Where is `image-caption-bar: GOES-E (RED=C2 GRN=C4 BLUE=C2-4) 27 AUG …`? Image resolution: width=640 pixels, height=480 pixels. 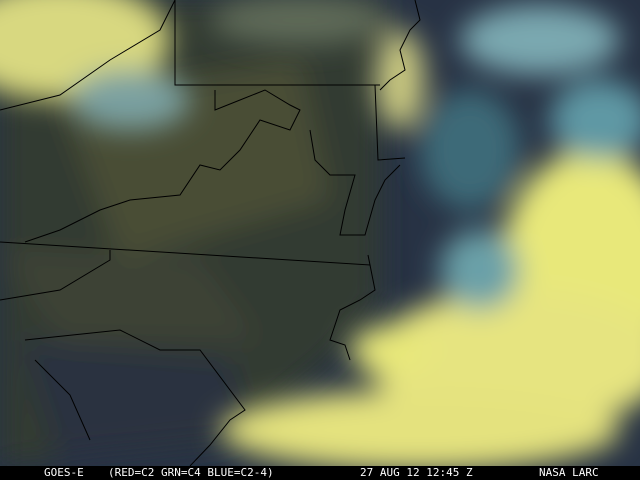
image-caption-bar: GOES-E (RED=C2 GRN=C4 BLUE=C2-4) 27 AUG … is located at coordinates (320, 473).